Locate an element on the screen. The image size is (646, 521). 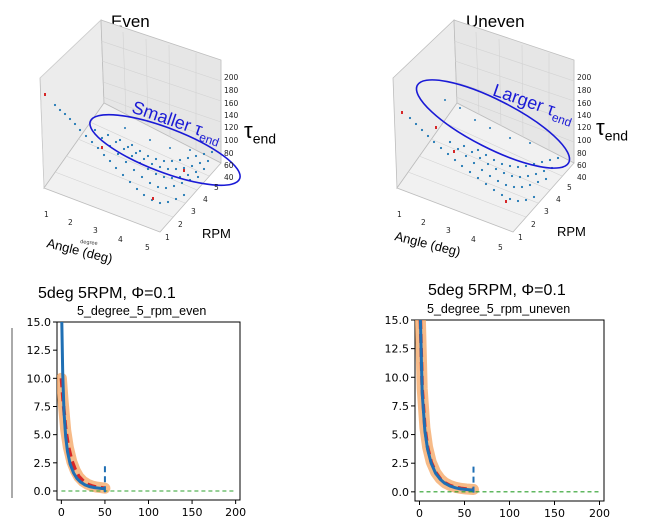
even-gridlines is located at coordinates (130, 118).